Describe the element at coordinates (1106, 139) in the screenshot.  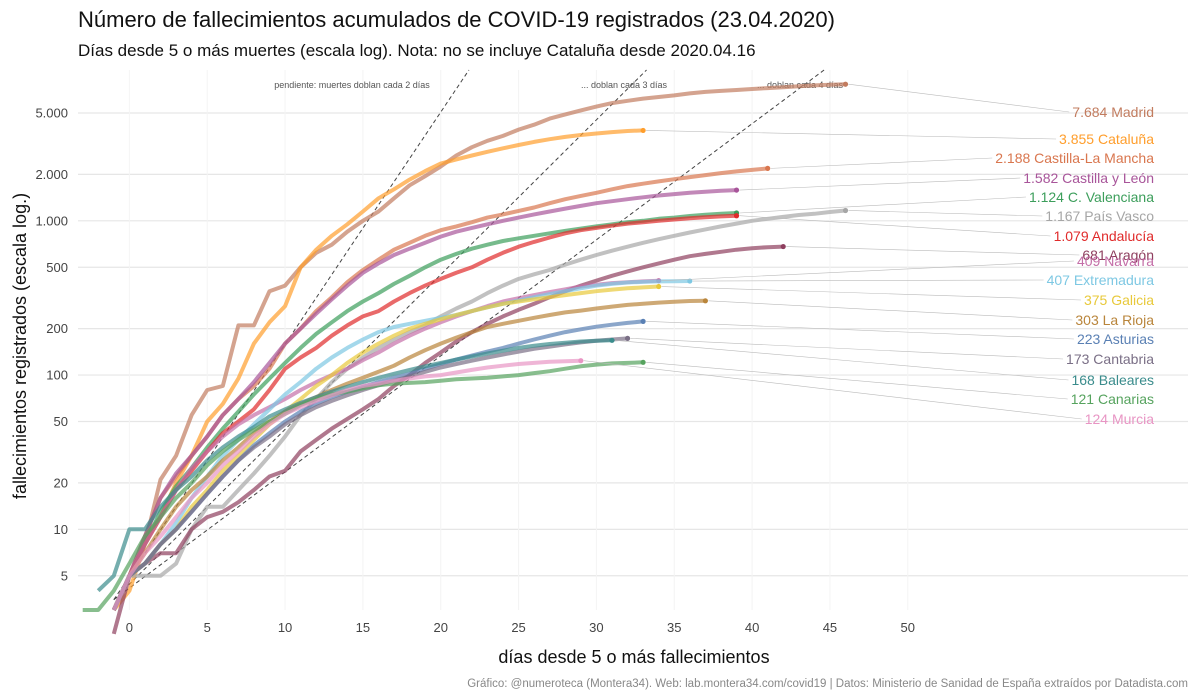
I see `series-label: 3.855 Cataluña` at that location.